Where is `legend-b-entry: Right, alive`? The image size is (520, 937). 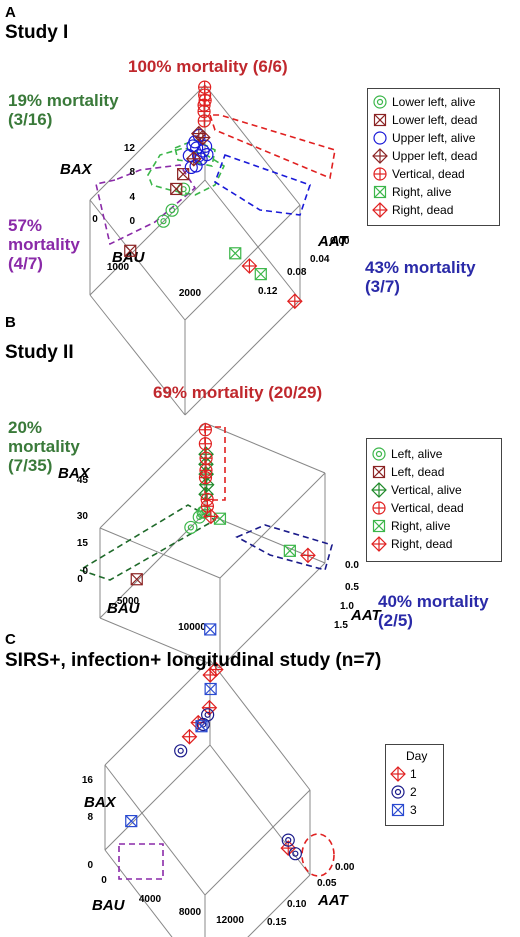 legend-b-entry: Right, alive is located at coordinates (410, 526).